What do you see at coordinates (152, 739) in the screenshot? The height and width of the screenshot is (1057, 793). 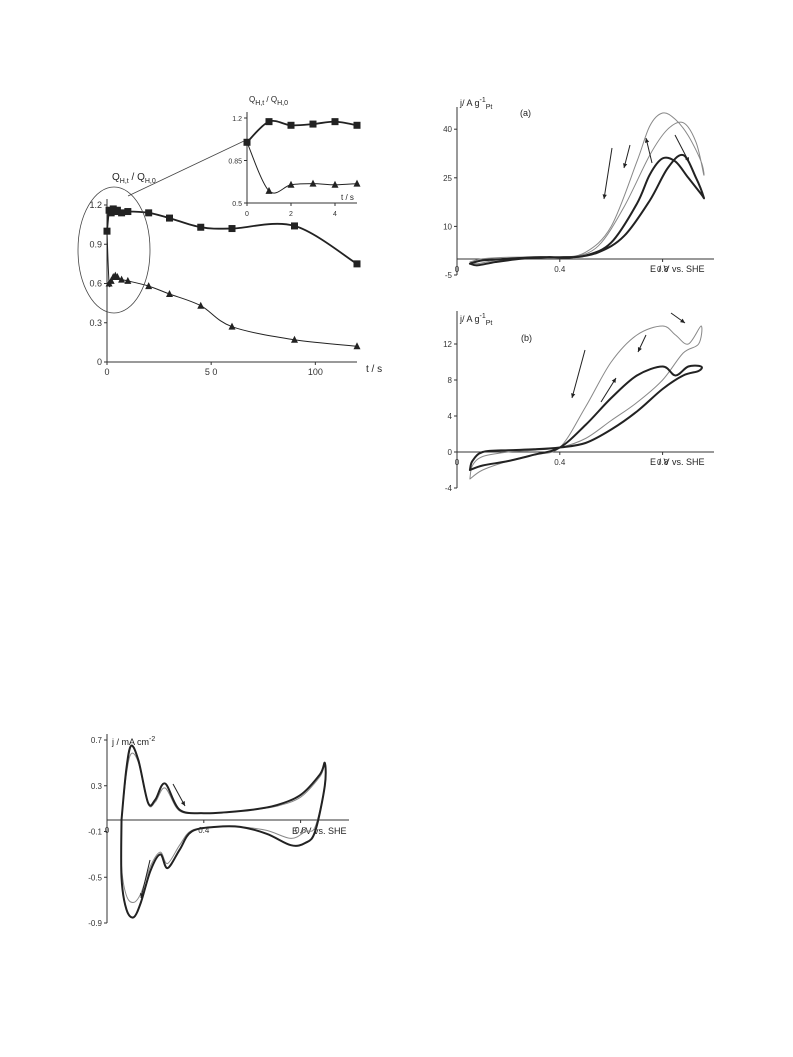 I see `cv-base-y-label-sup: -2` at bounding box center [152, 739].